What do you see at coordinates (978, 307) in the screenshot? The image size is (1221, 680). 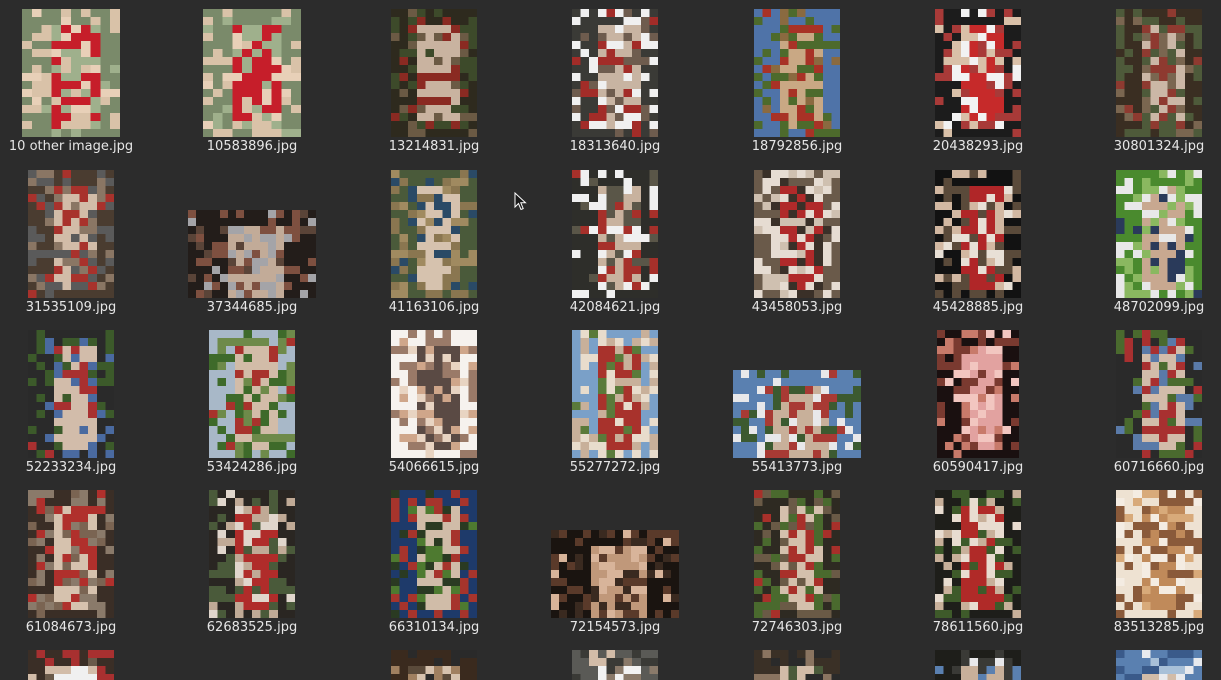 I see `file-name-label: 45428885.jpg` at bounding box center [978, 307].